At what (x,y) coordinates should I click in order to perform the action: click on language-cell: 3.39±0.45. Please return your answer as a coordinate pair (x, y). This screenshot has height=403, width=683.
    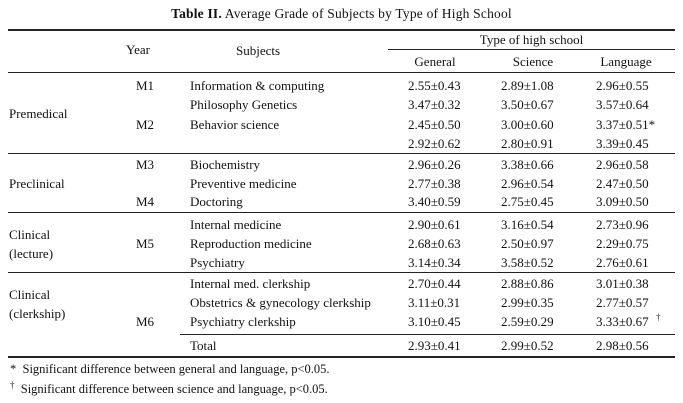
    Looking at the image, I should click on (622, 143).